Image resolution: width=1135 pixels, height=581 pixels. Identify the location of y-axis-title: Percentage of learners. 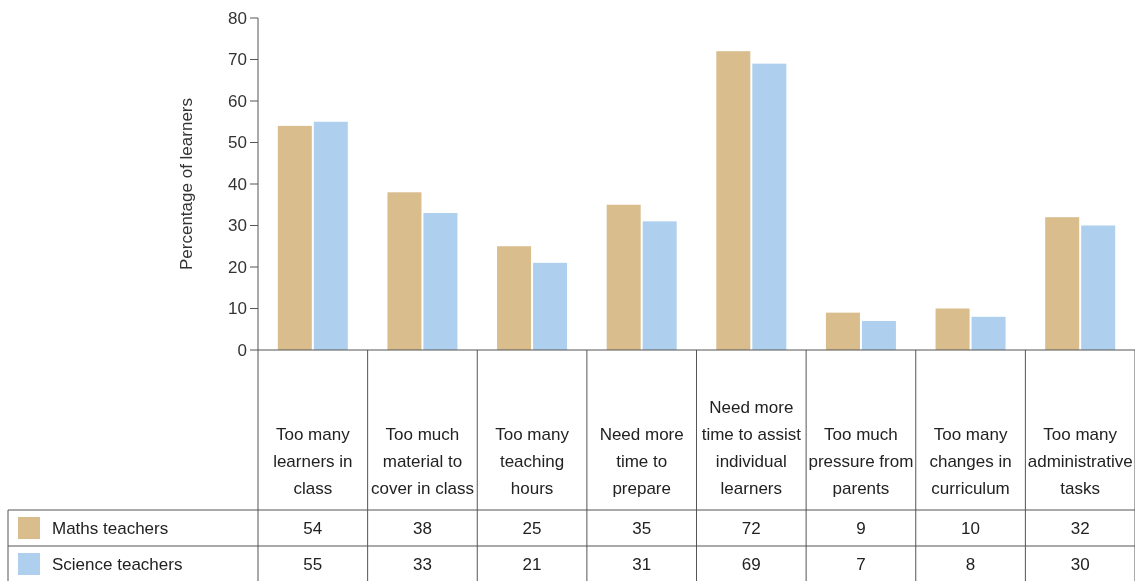
(186, 184).